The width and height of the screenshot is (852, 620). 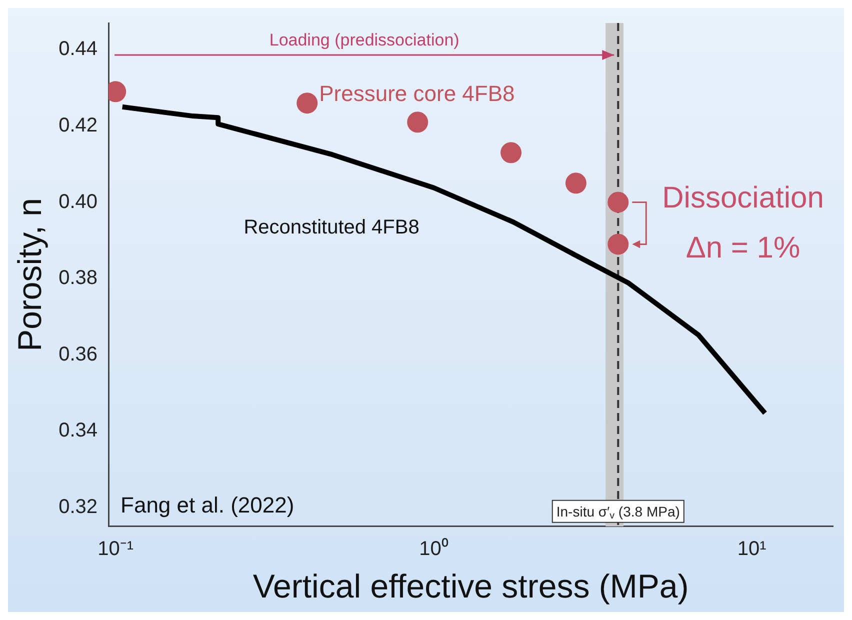 I want to click on annotation: Loading (predissociation), so click(x=364, y=40).